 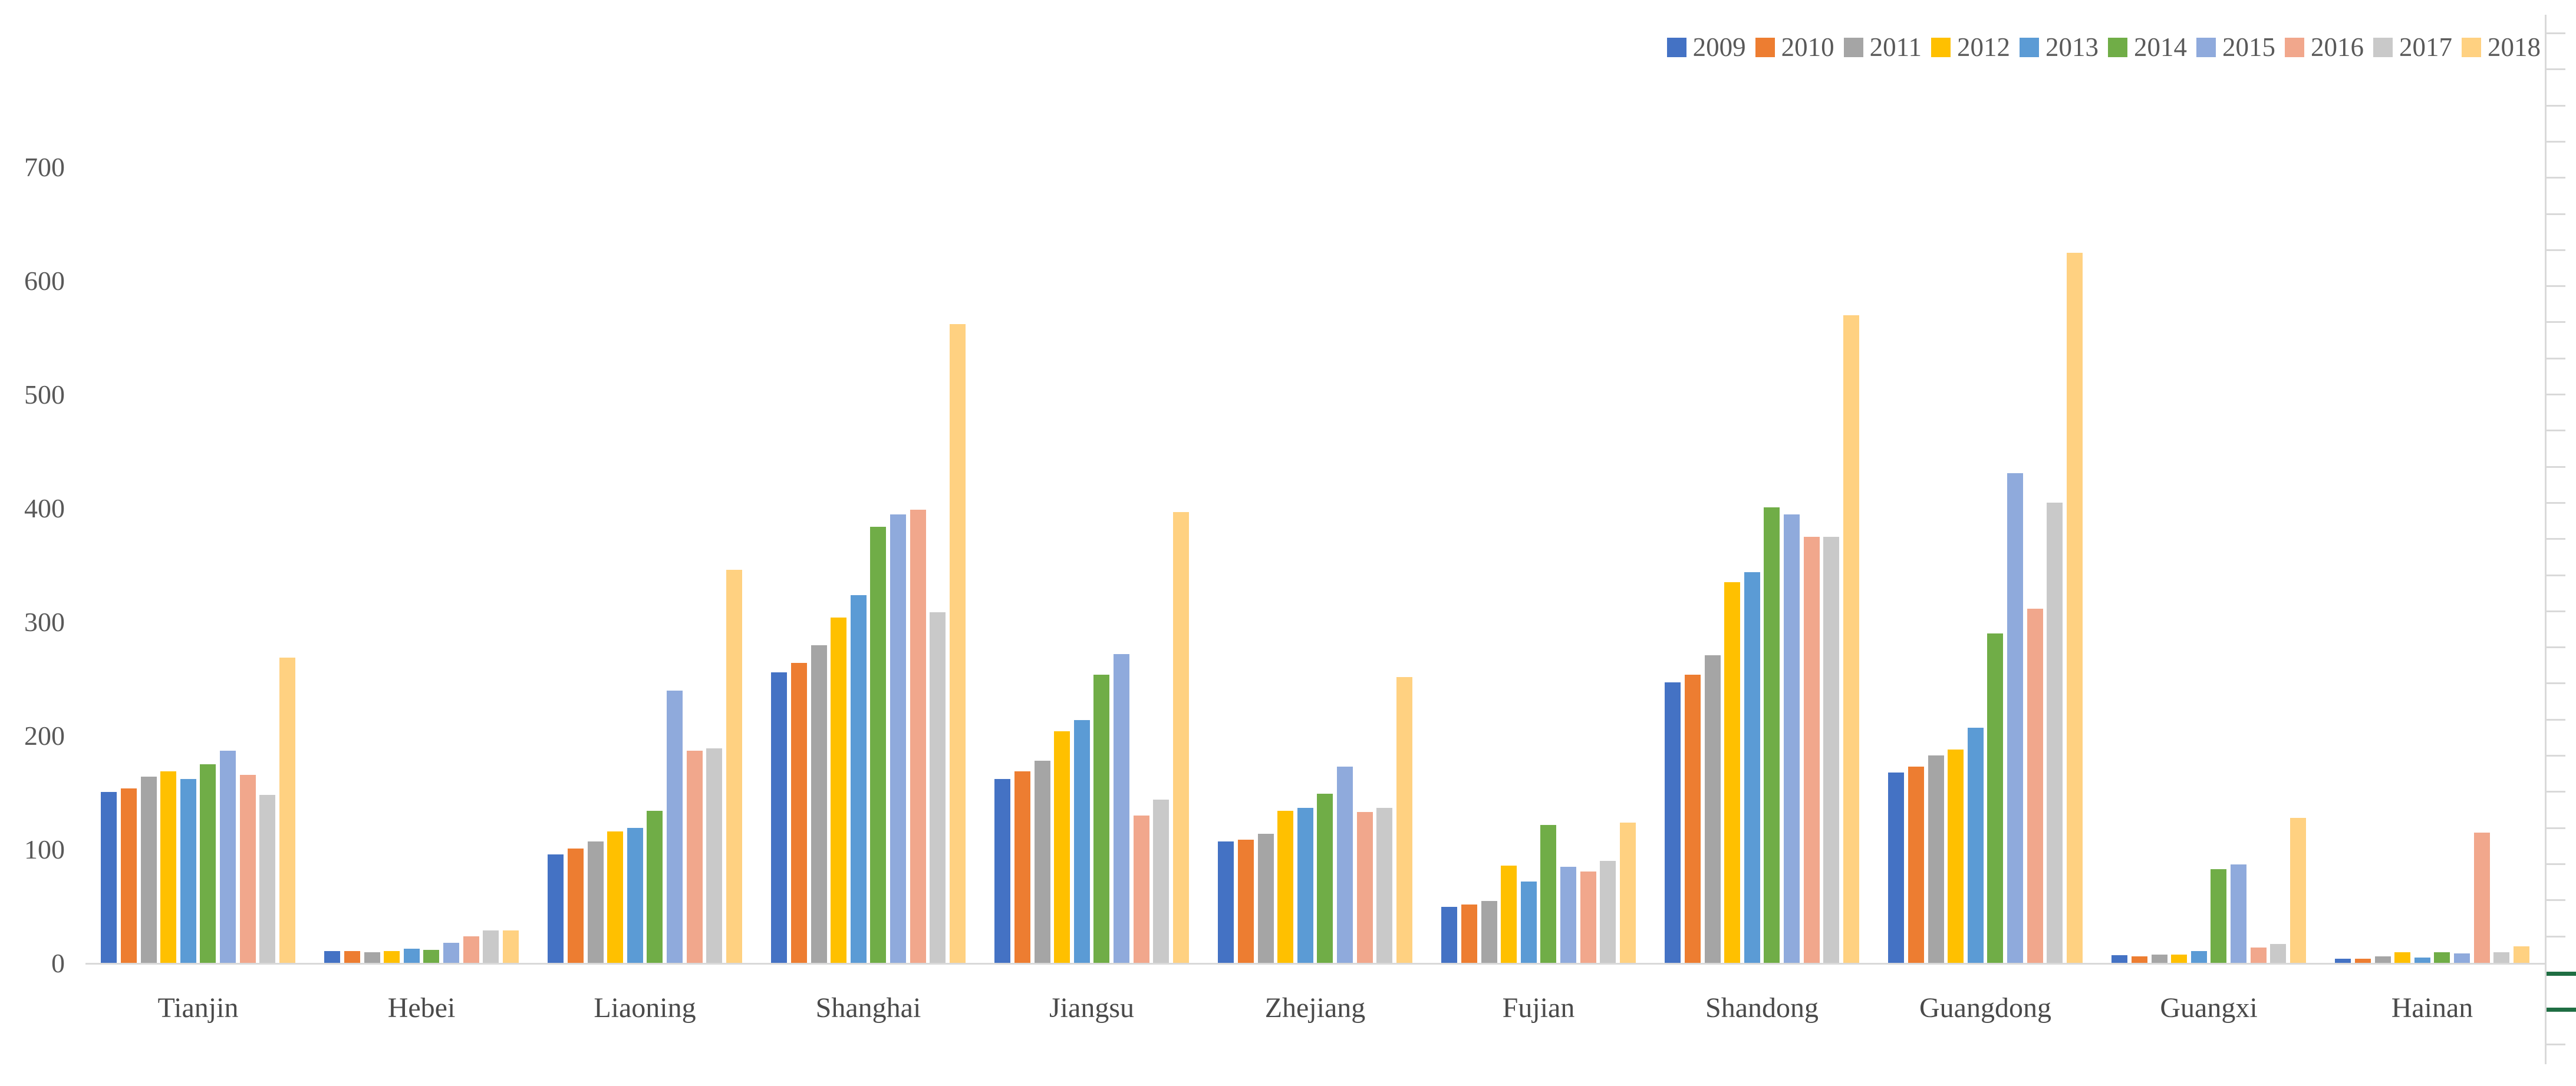 I want to click on bar-2011-Fujian, so click(x=1489, y=931).